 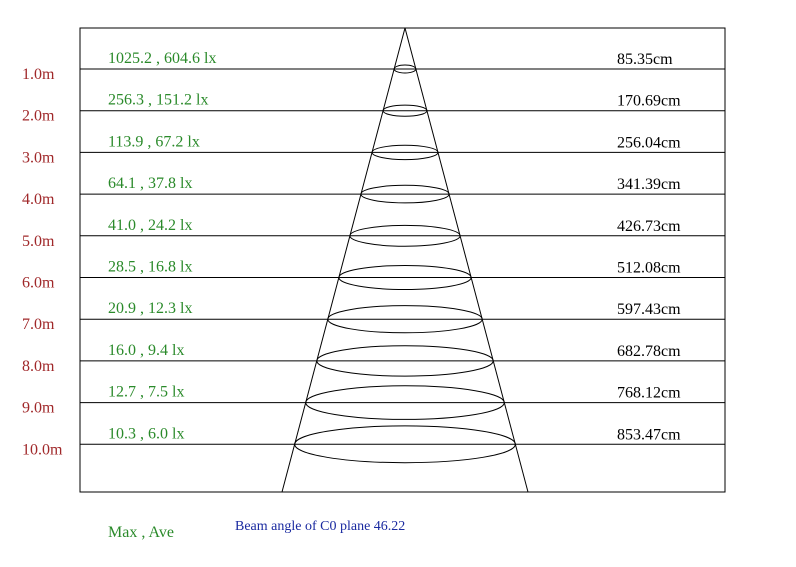 What do you see at coordinates (38, 157) in the screenshot?
I see `distance-label: 3.0m` at bounding box center [38, 157].